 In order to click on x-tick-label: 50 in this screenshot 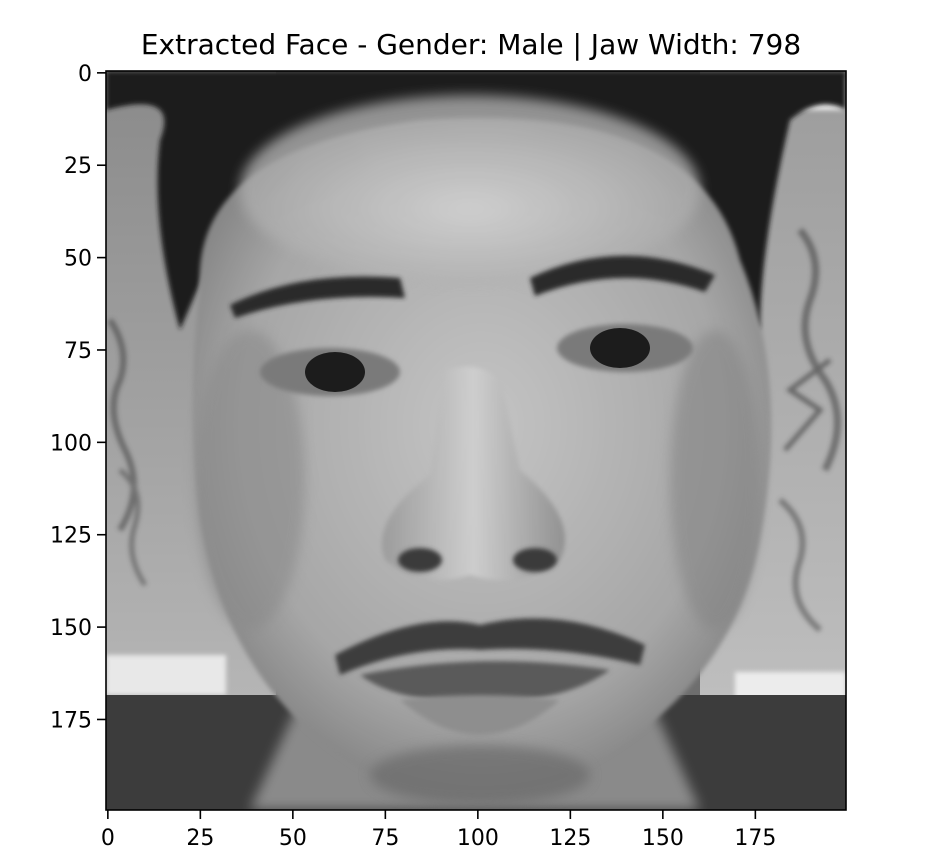, I will do `click(293, 838)`.